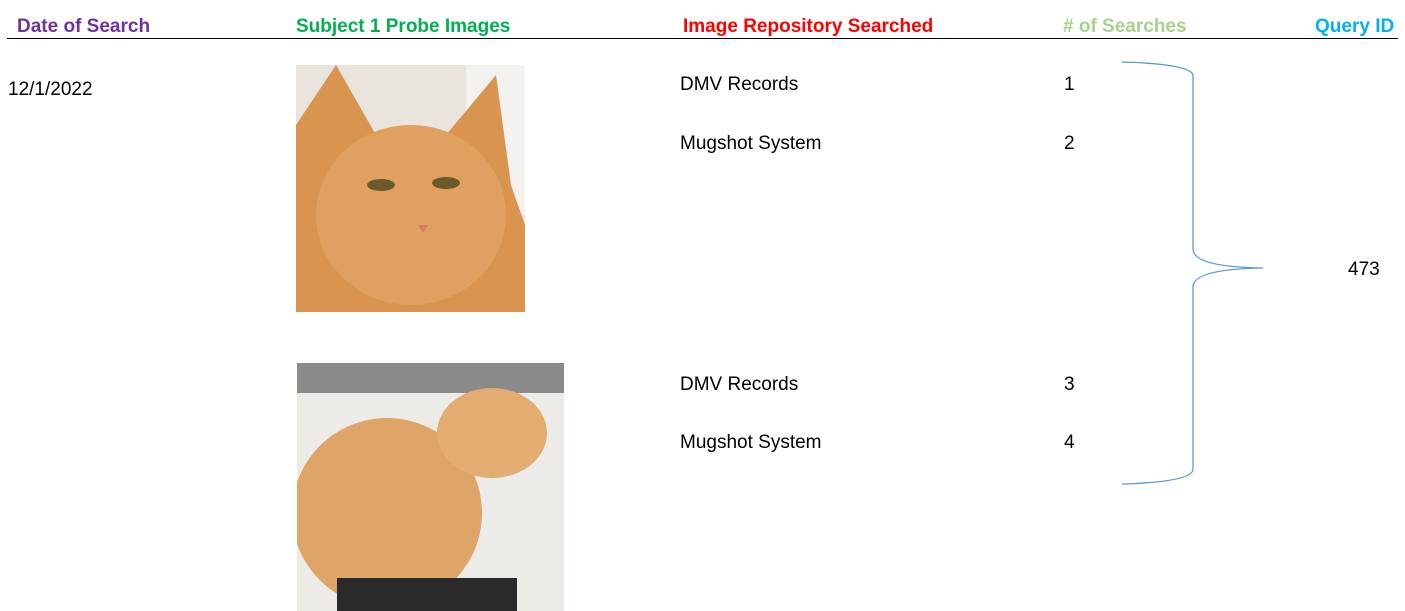  I want to click on column-header: Query ID, so click(1355, 26).